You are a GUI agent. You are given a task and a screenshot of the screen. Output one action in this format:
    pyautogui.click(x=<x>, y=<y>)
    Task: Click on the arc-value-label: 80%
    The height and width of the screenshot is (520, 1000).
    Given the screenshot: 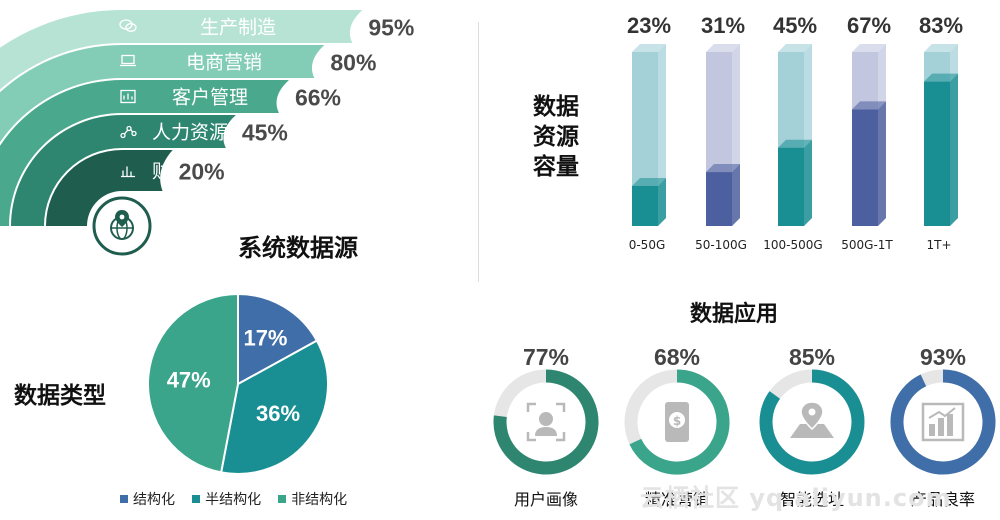 What is the action you would take?
    pyautogui.click(x=353, y=63)
    